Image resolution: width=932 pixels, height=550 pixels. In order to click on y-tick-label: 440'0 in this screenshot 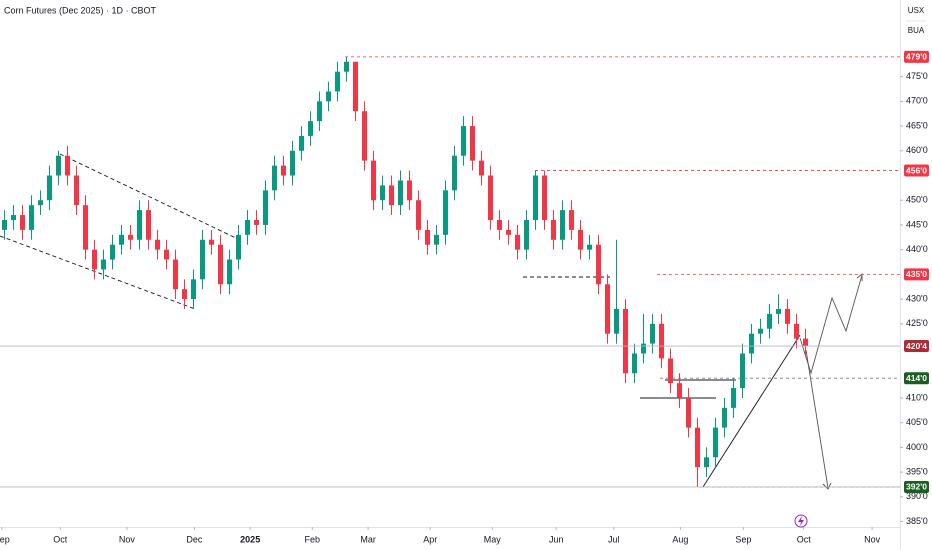, I will do `click(917, 249)`.